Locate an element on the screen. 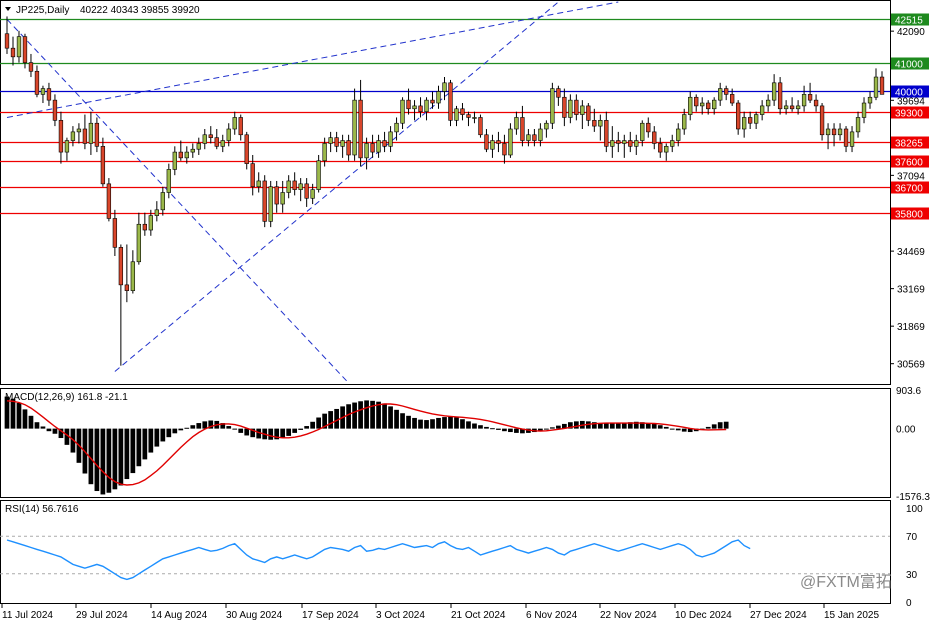  price-tick-label: 30569 is located at coordinates (911, 365).